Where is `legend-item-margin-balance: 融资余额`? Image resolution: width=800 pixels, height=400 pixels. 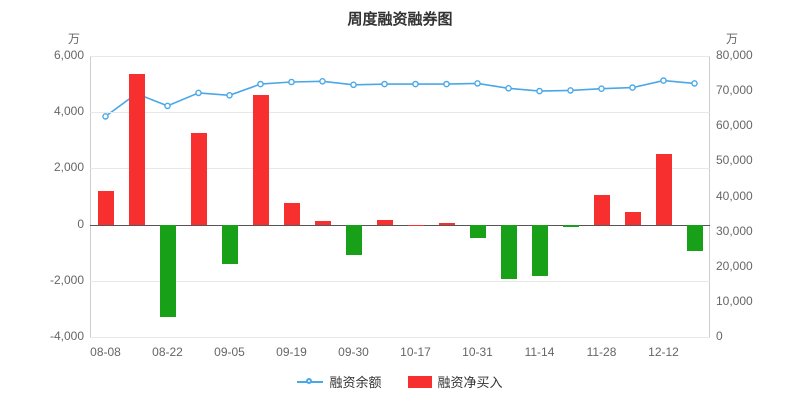
legend-item-margin-balance: 融资余额 is located at coordinates (339, 381).